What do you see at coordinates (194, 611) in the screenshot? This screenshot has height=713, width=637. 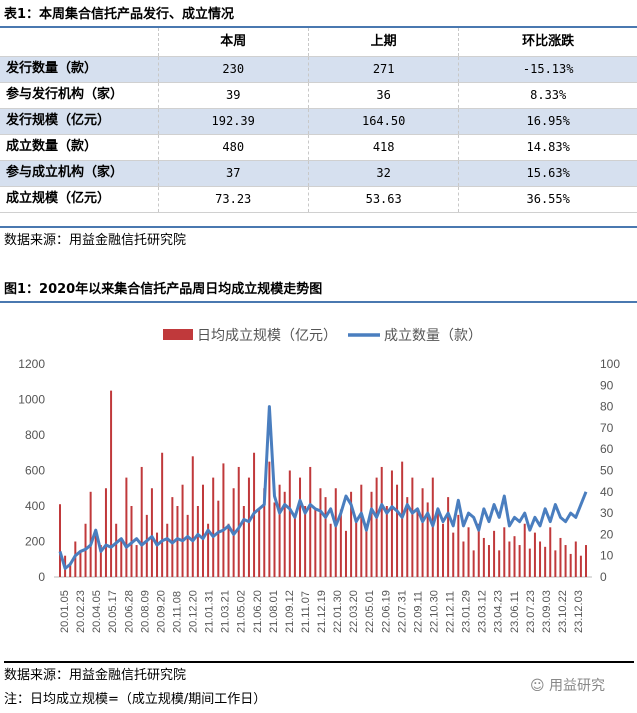 I see `x-axis-tick: 20.12.20` at bounding box center [194, 611].